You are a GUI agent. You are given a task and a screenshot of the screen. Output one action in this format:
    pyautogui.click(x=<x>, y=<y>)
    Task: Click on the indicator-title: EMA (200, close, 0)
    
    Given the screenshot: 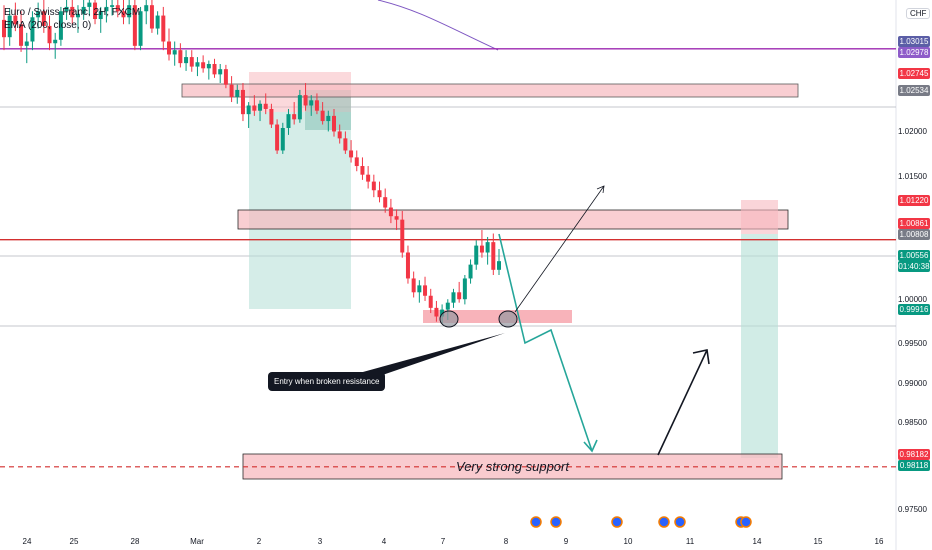 What is the action you would take?
    pyautogui.click(x=48, y=25)
    